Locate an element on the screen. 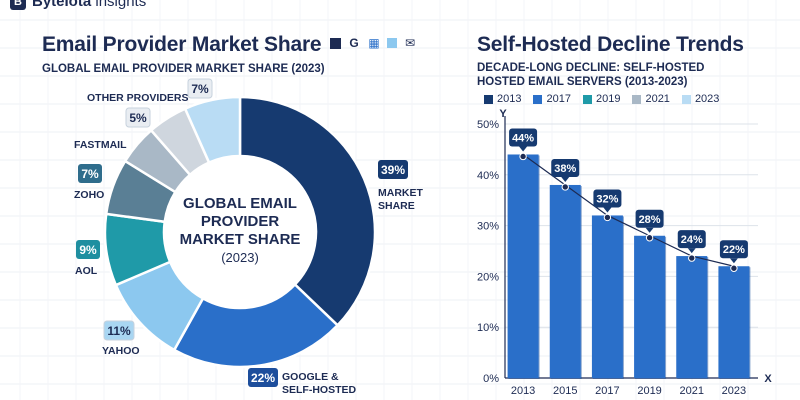 The width and height of the screenshot is (800, 400). brand: B ByteIota insights is located at coordinates (78, 5).